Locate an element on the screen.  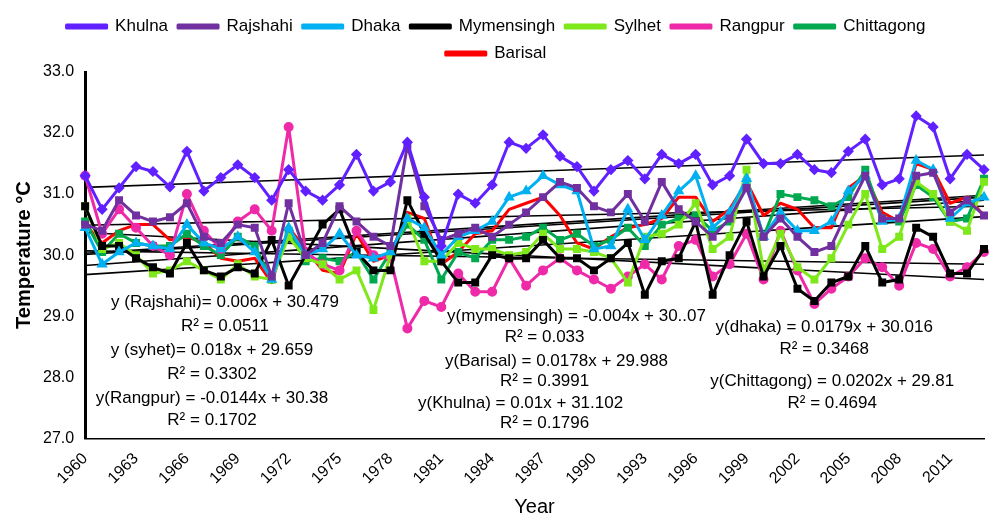
legend-label: Khulna is located at coordinates (142, 26).